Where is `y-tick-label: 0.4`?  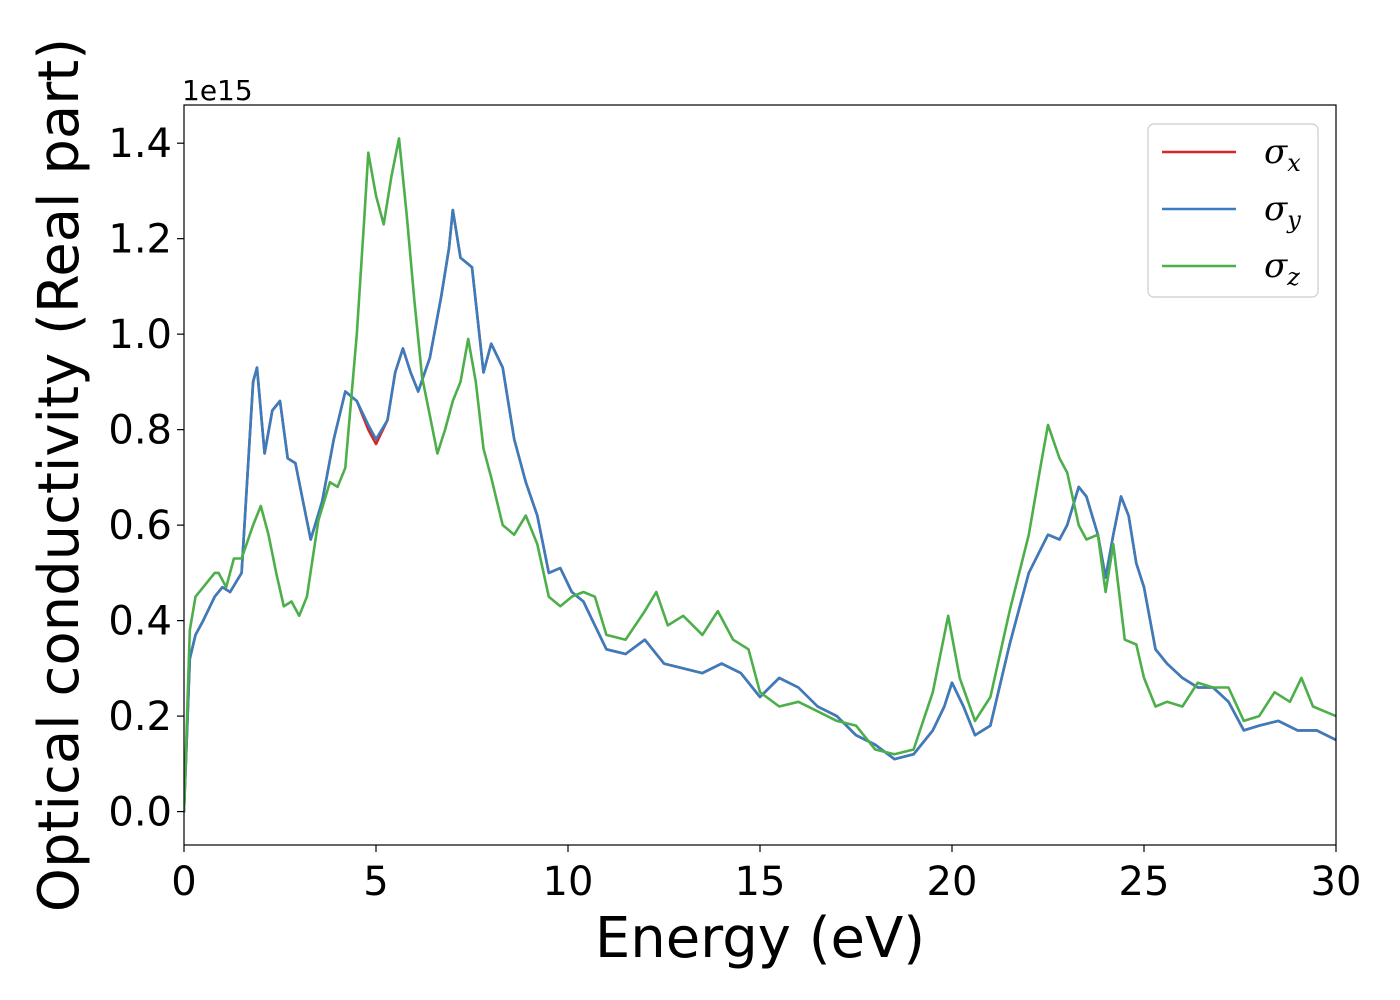 y-tick-label: 0.4 is located at coordinates (140, 622).